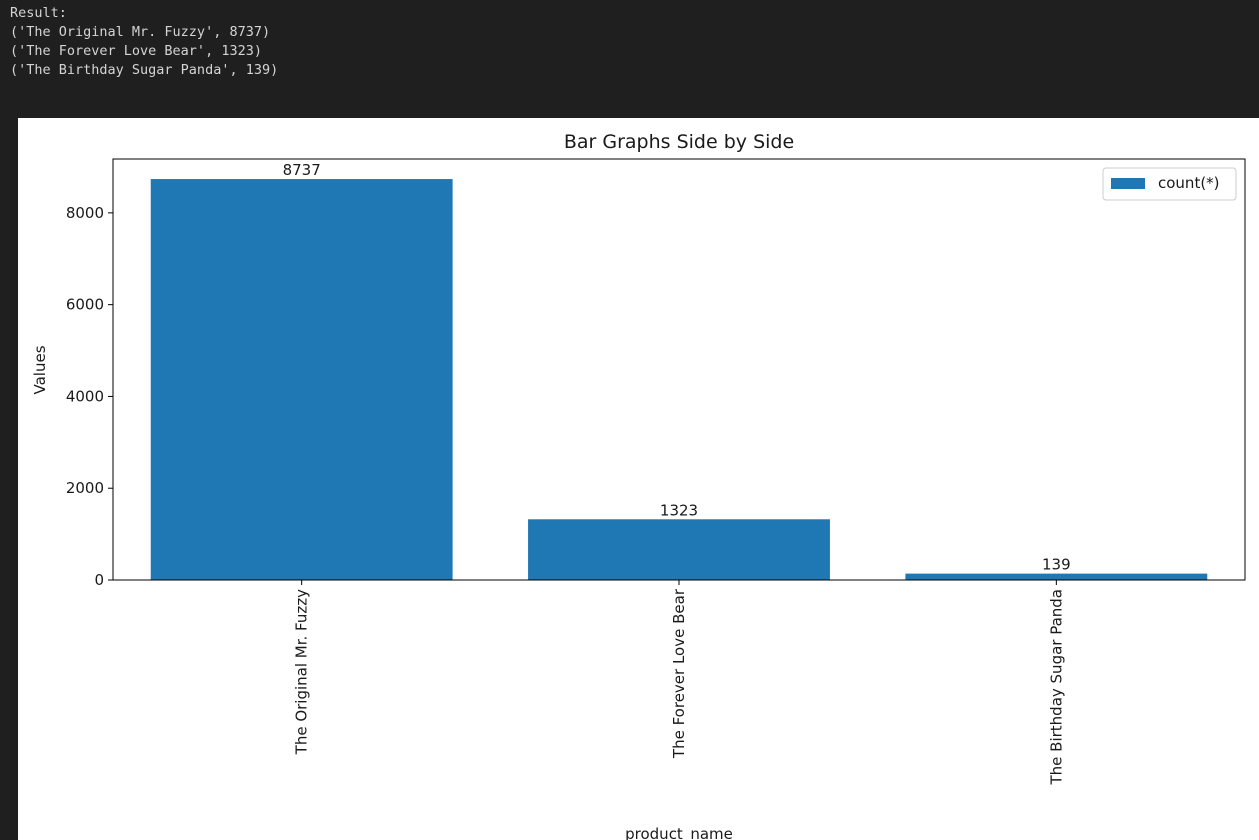 Image resolution: width=1259 pixels, height=840 pixels. I want to click on legend-label: count(*), so click(1189, 183).